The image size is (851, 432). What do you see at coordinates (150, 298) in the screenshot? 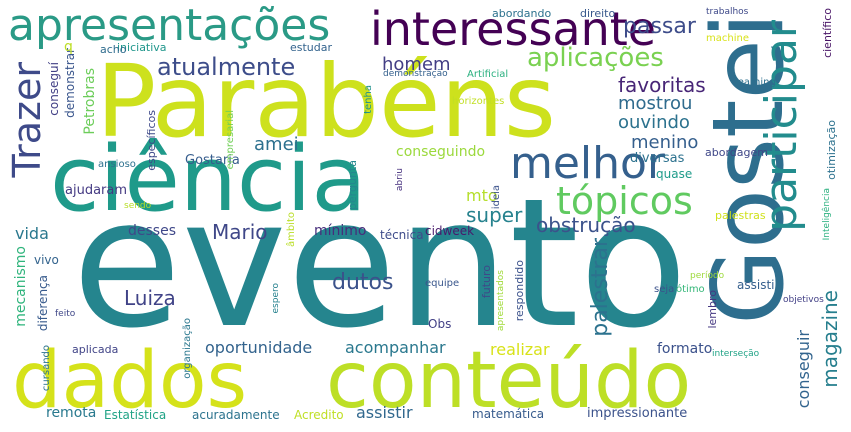
I see `word-luiza: Luiza` at bounding box center [150, 298].